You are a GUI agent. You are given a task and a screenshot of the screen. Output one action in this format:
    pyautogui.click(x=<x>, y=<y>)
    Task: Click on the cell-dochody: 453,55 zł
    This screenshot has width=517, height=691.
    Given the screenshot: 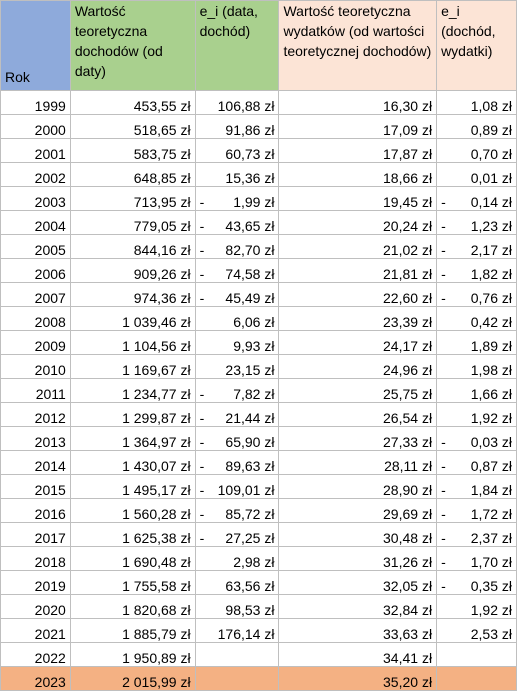 What is the action you would take?
    pyautogui.click(x=132, y=103)
    